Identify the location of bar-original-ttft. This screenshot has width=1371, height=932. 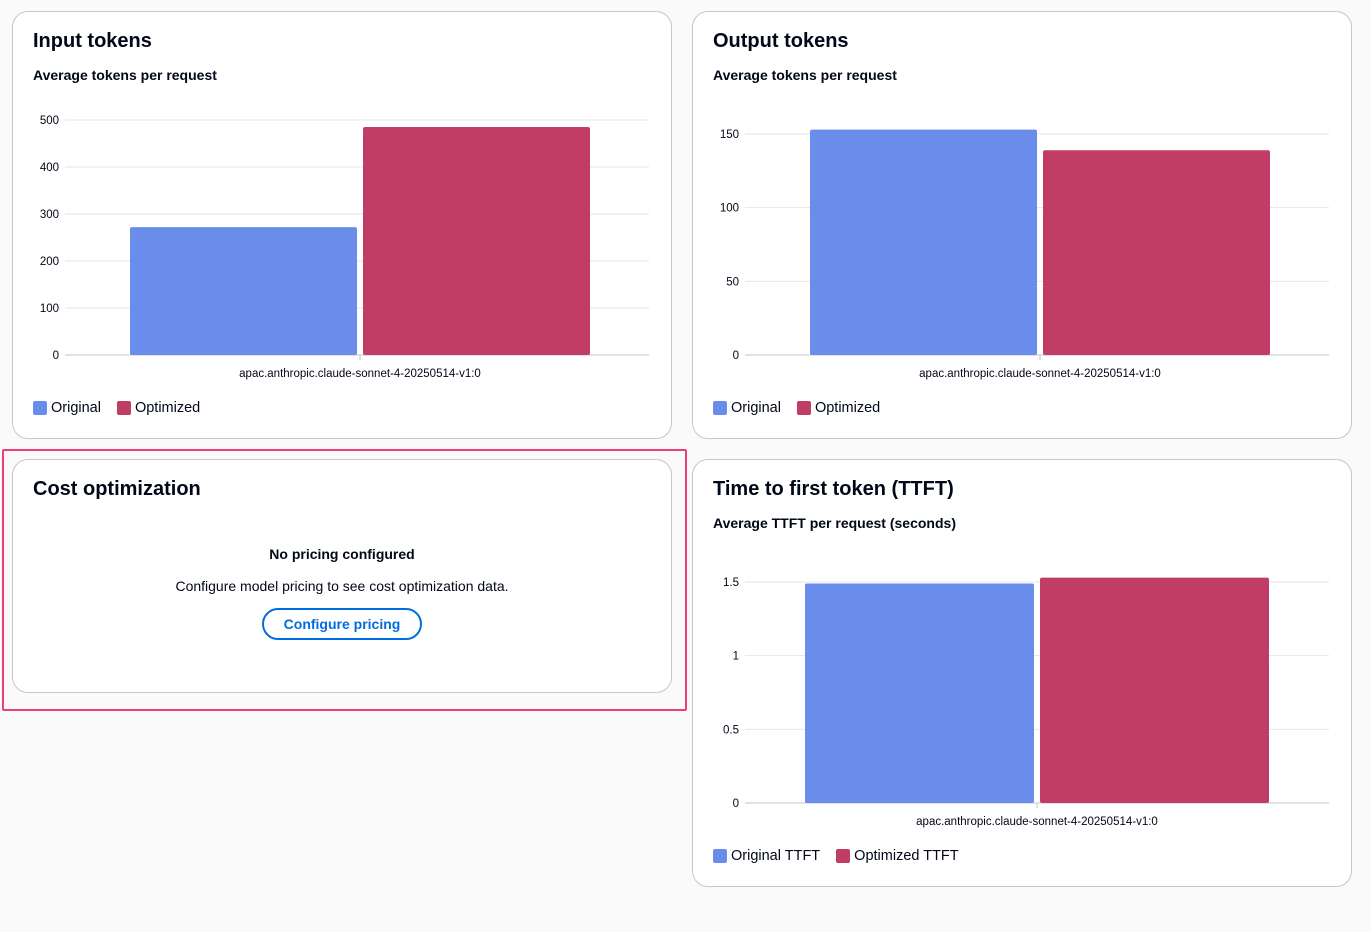
(919, 693).